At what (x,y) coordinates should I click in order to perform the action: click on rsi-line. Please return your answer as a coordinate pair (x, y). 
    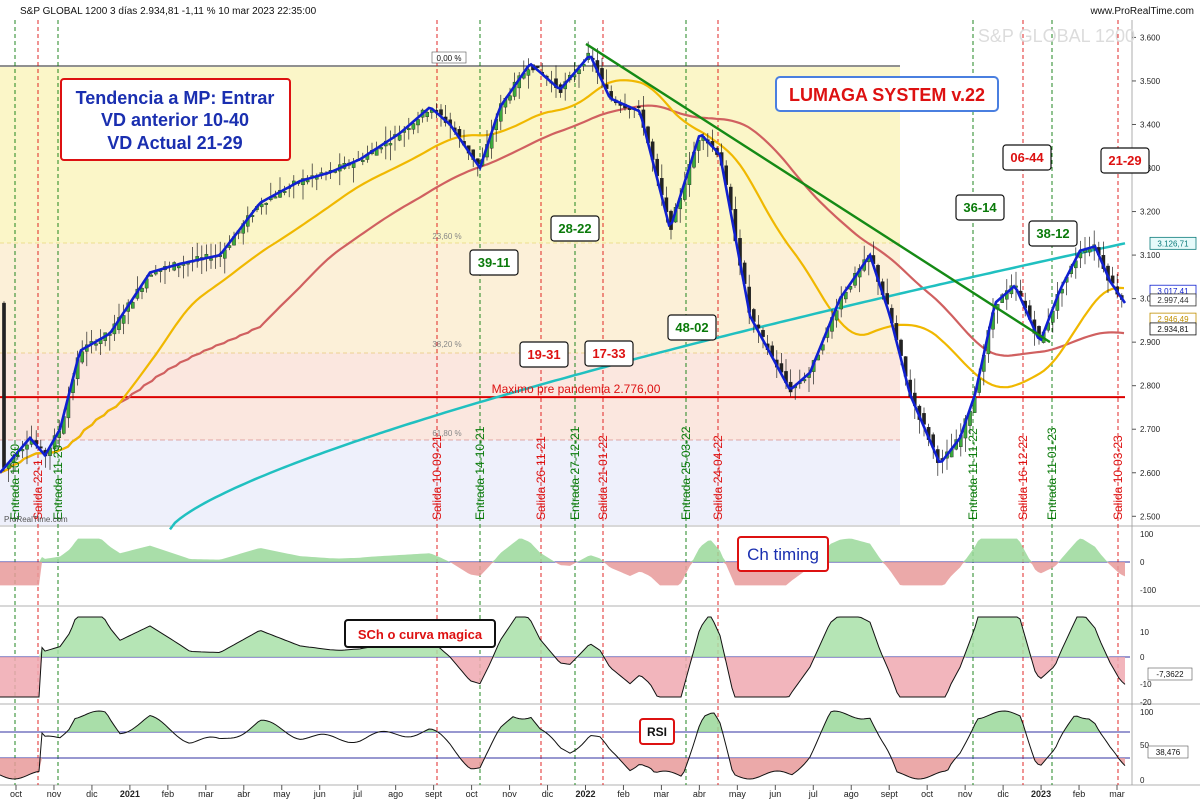
    Looking at the image, I should click on (563, 745).